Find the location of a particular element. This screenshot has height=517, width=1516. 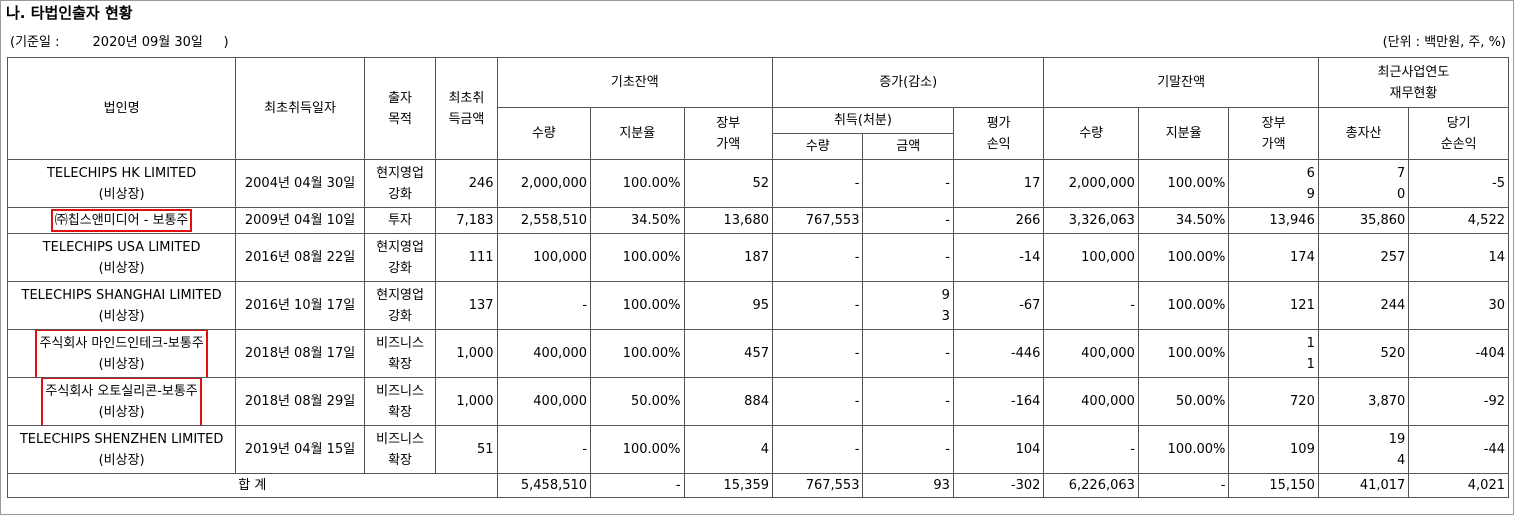

total-assets: 520 is located at coordinates (1363, 353).